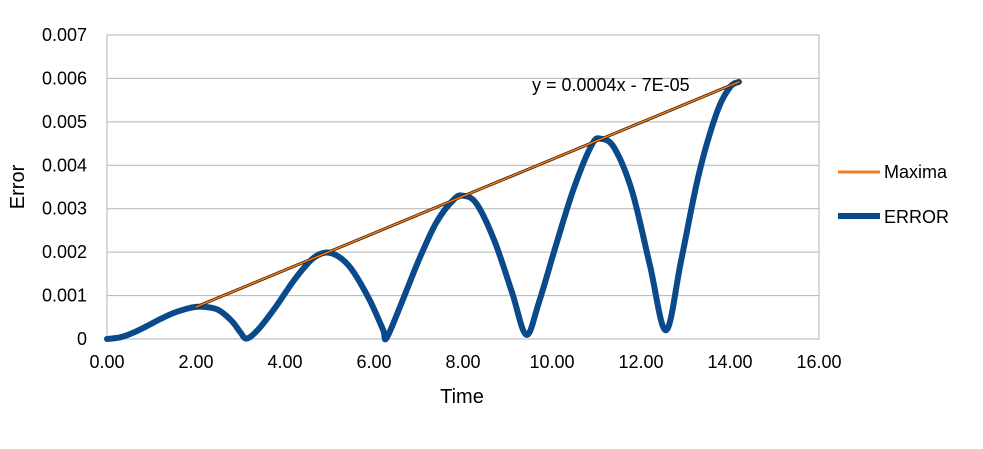  What do you see at coordinates (462, 362) in the screenshot?
I see `x-tick-label: 8.00` at bounding box center [462, 362].